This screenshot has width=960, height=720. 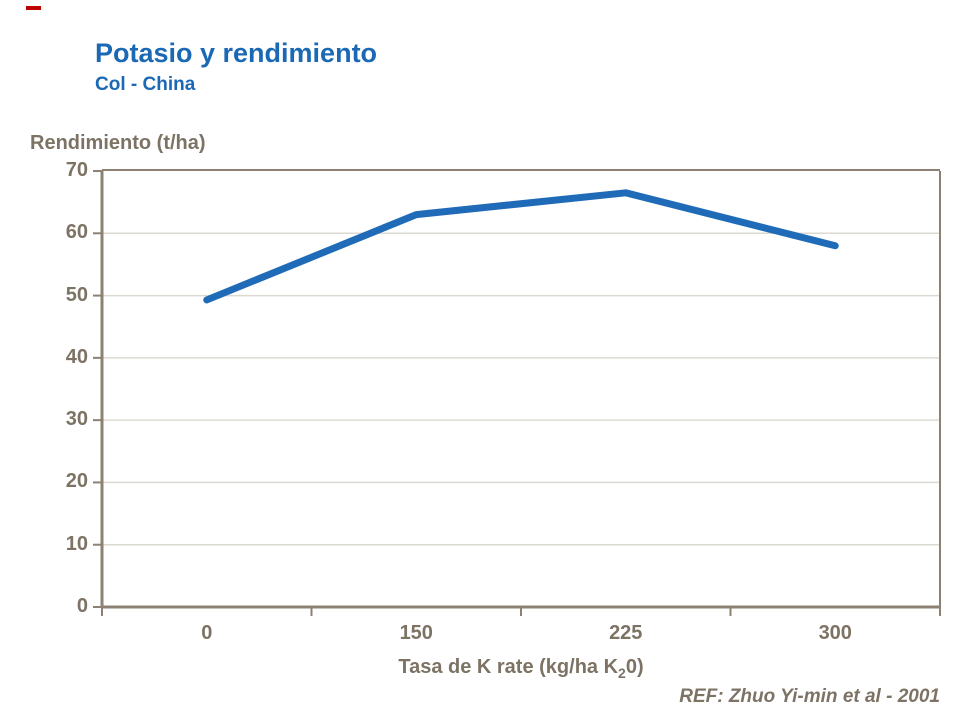 What do you see at coordinates (236, 53) in the screenshot?
I see `chart-title: Potasio y rendimiento` at bounding box center [236, 53].